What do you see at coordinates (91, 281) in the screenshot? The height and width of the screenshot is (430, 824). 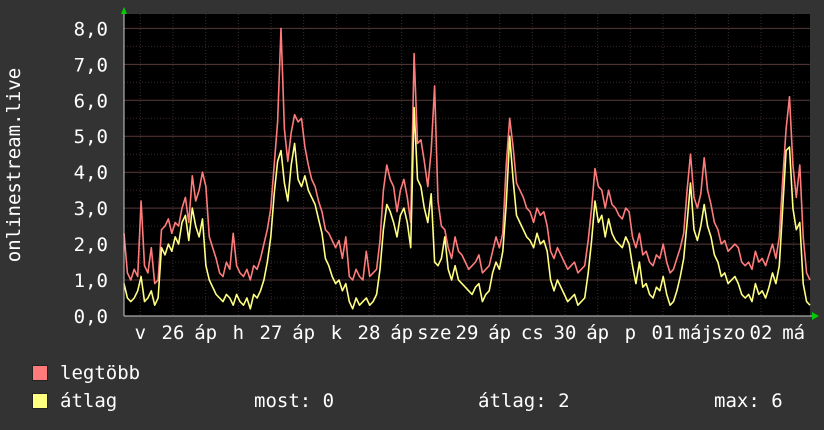 I see `y-tick-label: 1,0` at bounding box center [91, 281].